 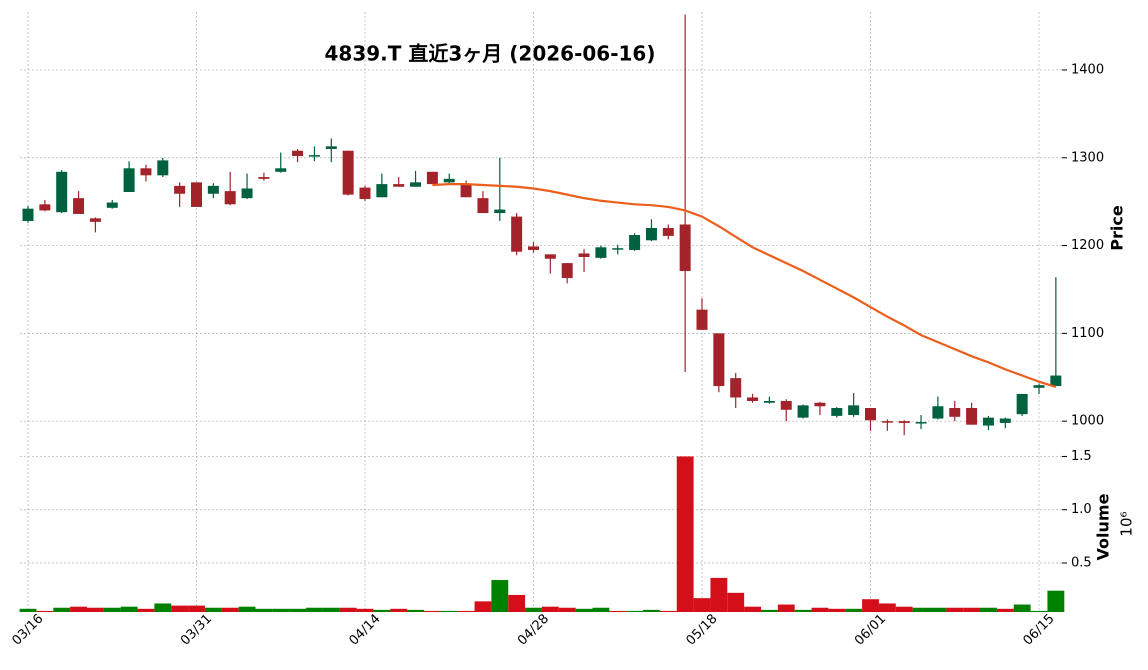 What do you see at coordinates (27, 629) in the screenshot?
I see `x-tick-label: 03/16` at bounding box center [27, 629].